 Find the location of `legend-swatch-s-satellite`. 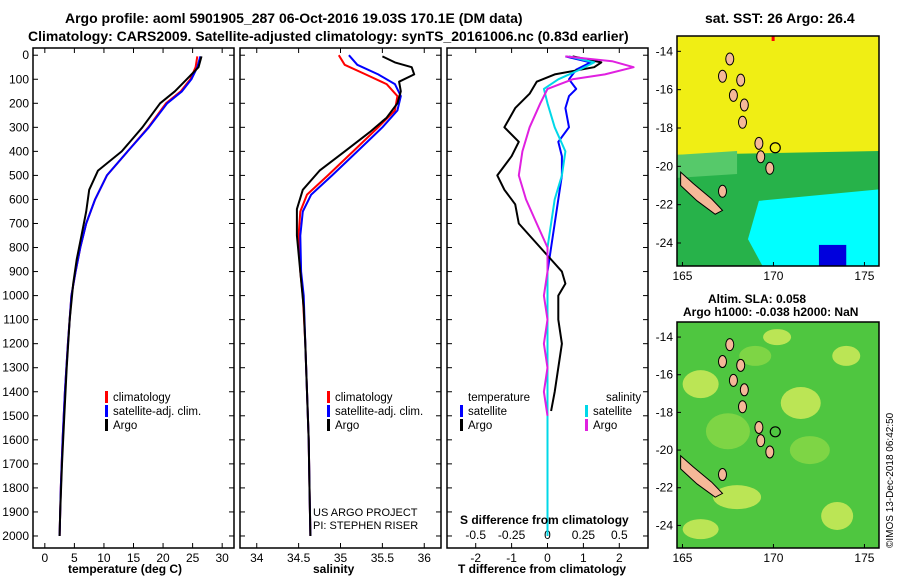

legend-swatch-s-satellite is located at coordinates (586, 411).